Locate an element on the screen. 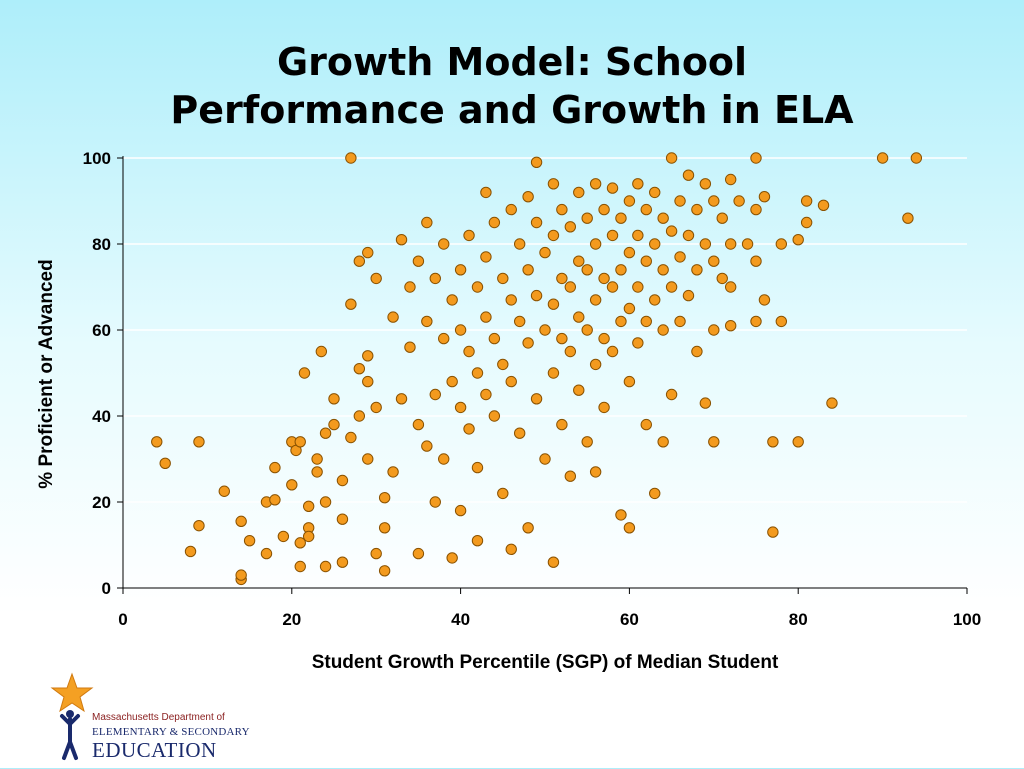  y-tick-label: 100 is located at coordinates (97, 158).